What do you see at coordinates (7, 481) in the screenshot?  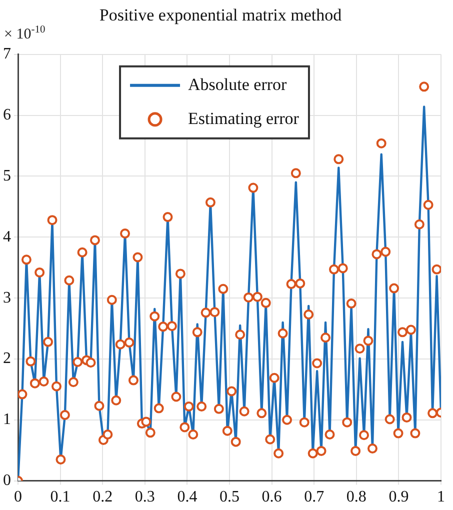 I see `y-tick-label: 0` at bounding box center [7, 481].